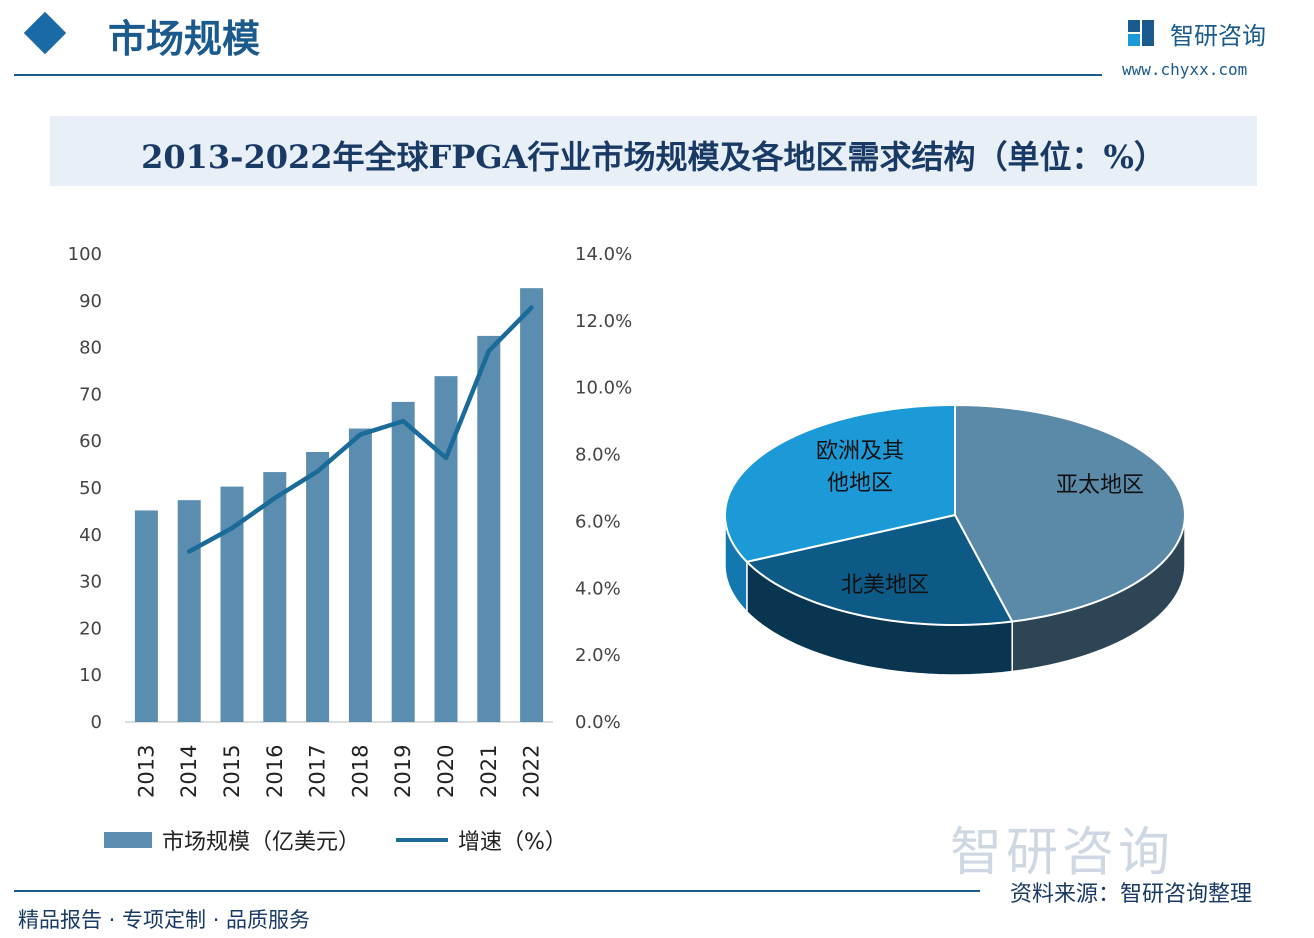 The image size is (1314, 938). What do you see at coordinates (90, 535) in the screenshot?
I see `left-axis-tick: 40` at bounding box center [90, 535].